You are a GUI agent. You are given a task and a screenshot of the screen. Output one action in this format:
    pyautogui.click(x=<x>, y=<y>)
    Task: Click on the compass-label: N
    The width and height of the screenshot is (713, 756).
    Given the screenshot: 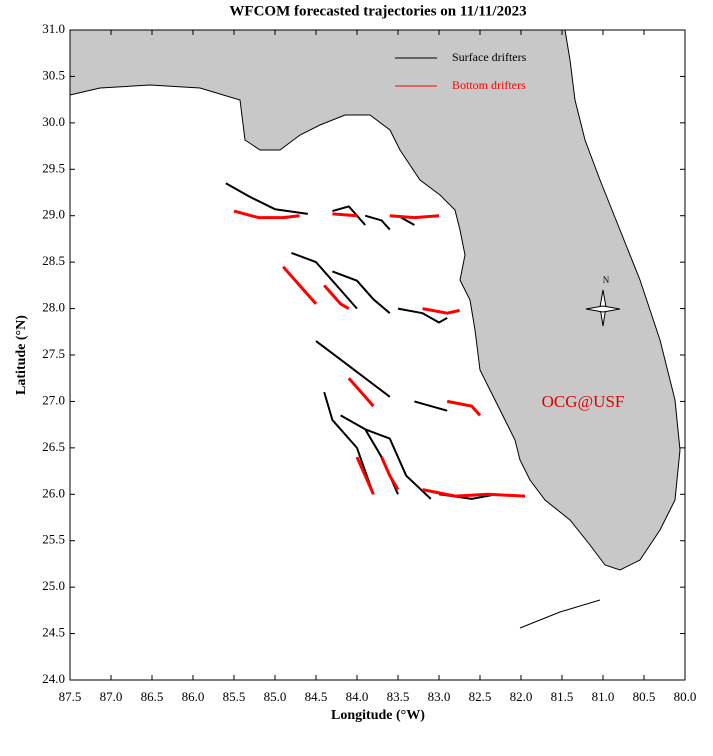 What is the action you would take?
    pyautogui.click(x=606, y=280)
    